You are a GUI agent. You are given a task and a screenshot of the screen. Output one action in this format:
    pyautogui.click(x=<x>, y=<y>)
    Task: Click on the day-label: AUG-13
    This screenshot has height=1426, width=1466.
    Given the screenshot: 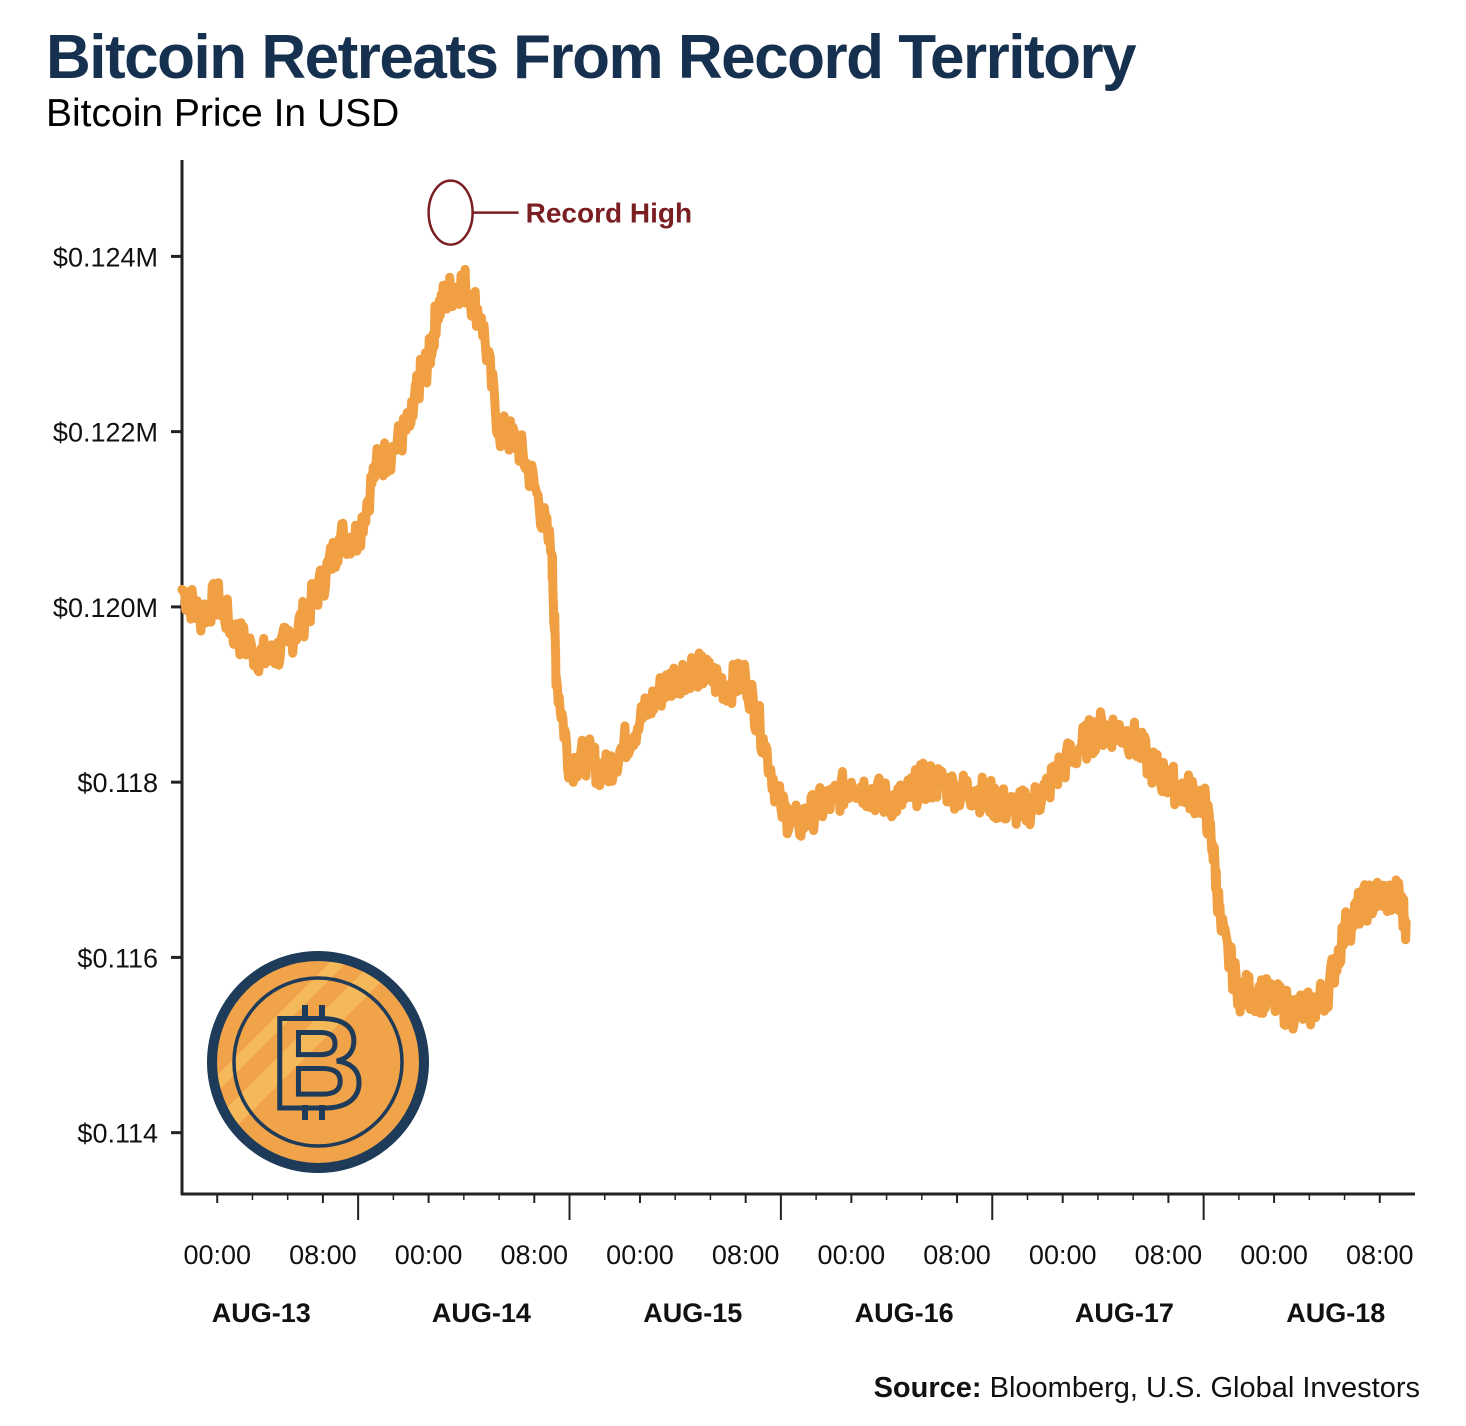 What is the action you would take?
    pyautogui.click(x=261, y=1313)
    